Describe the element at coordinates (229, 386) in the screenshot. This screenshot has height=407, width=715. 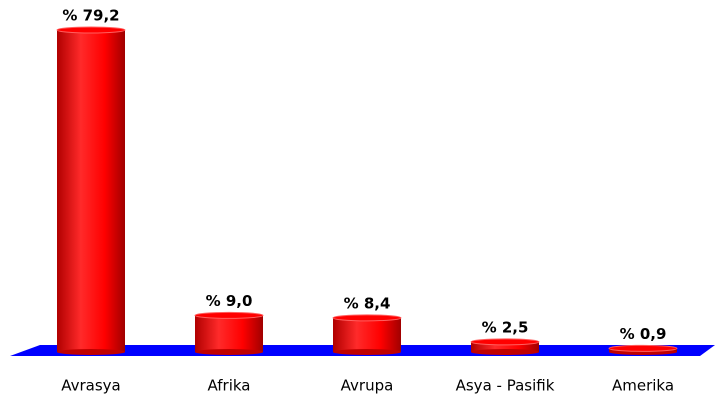
I see `x-tick-label: Afrika` at that location.